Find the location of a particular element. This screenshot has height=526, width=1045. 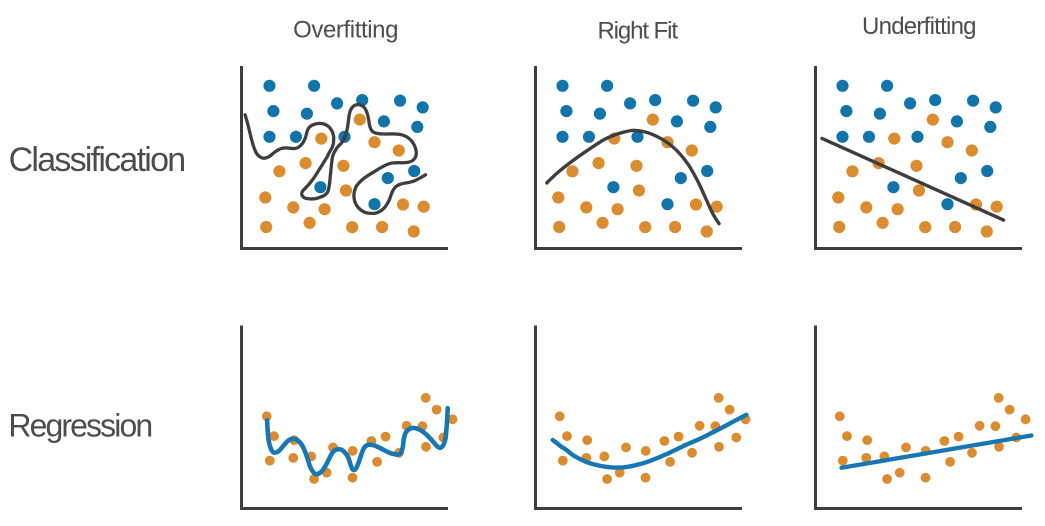

svg-text: Overfitting is located at coordinates (345, 29).